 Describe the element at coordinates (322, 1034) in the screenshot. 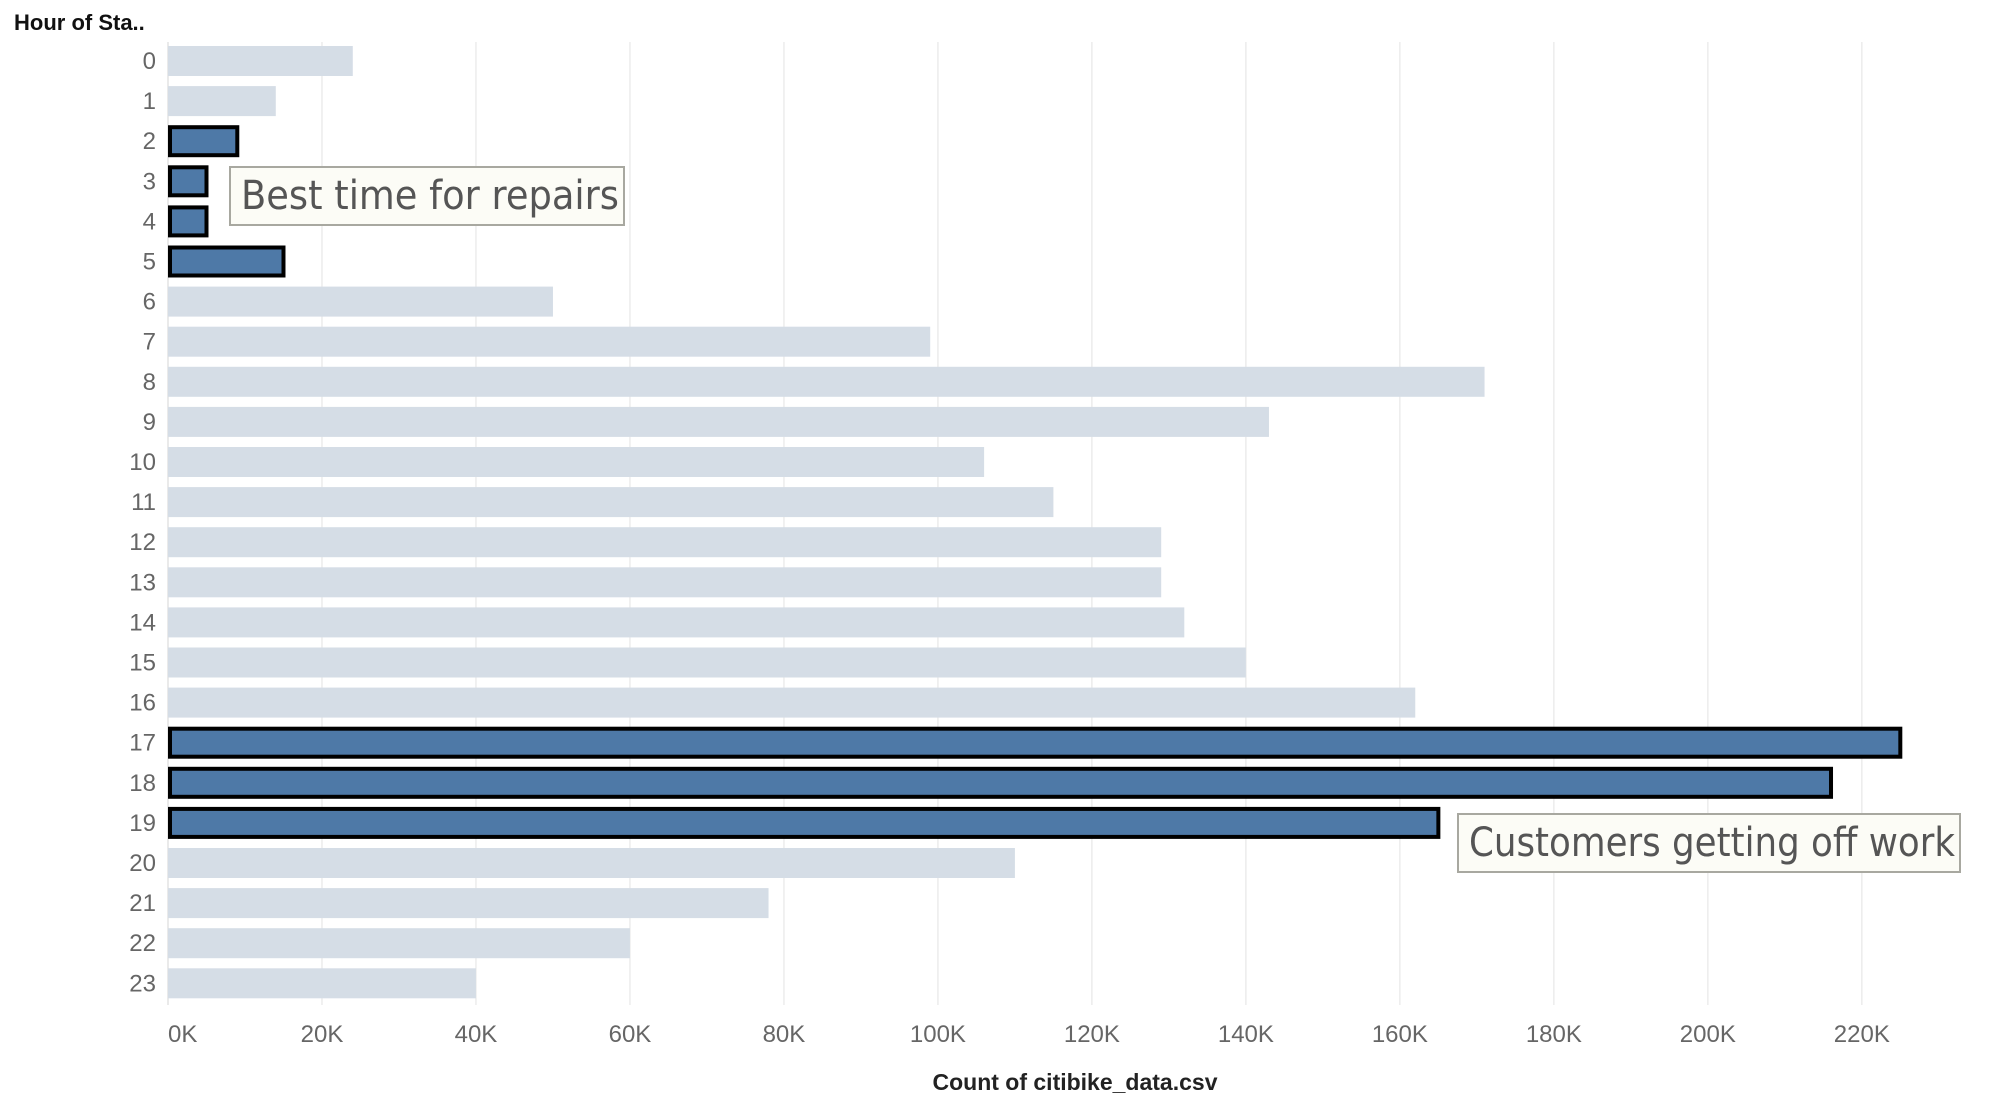

I see `x-tick-label: 20K` at that location.